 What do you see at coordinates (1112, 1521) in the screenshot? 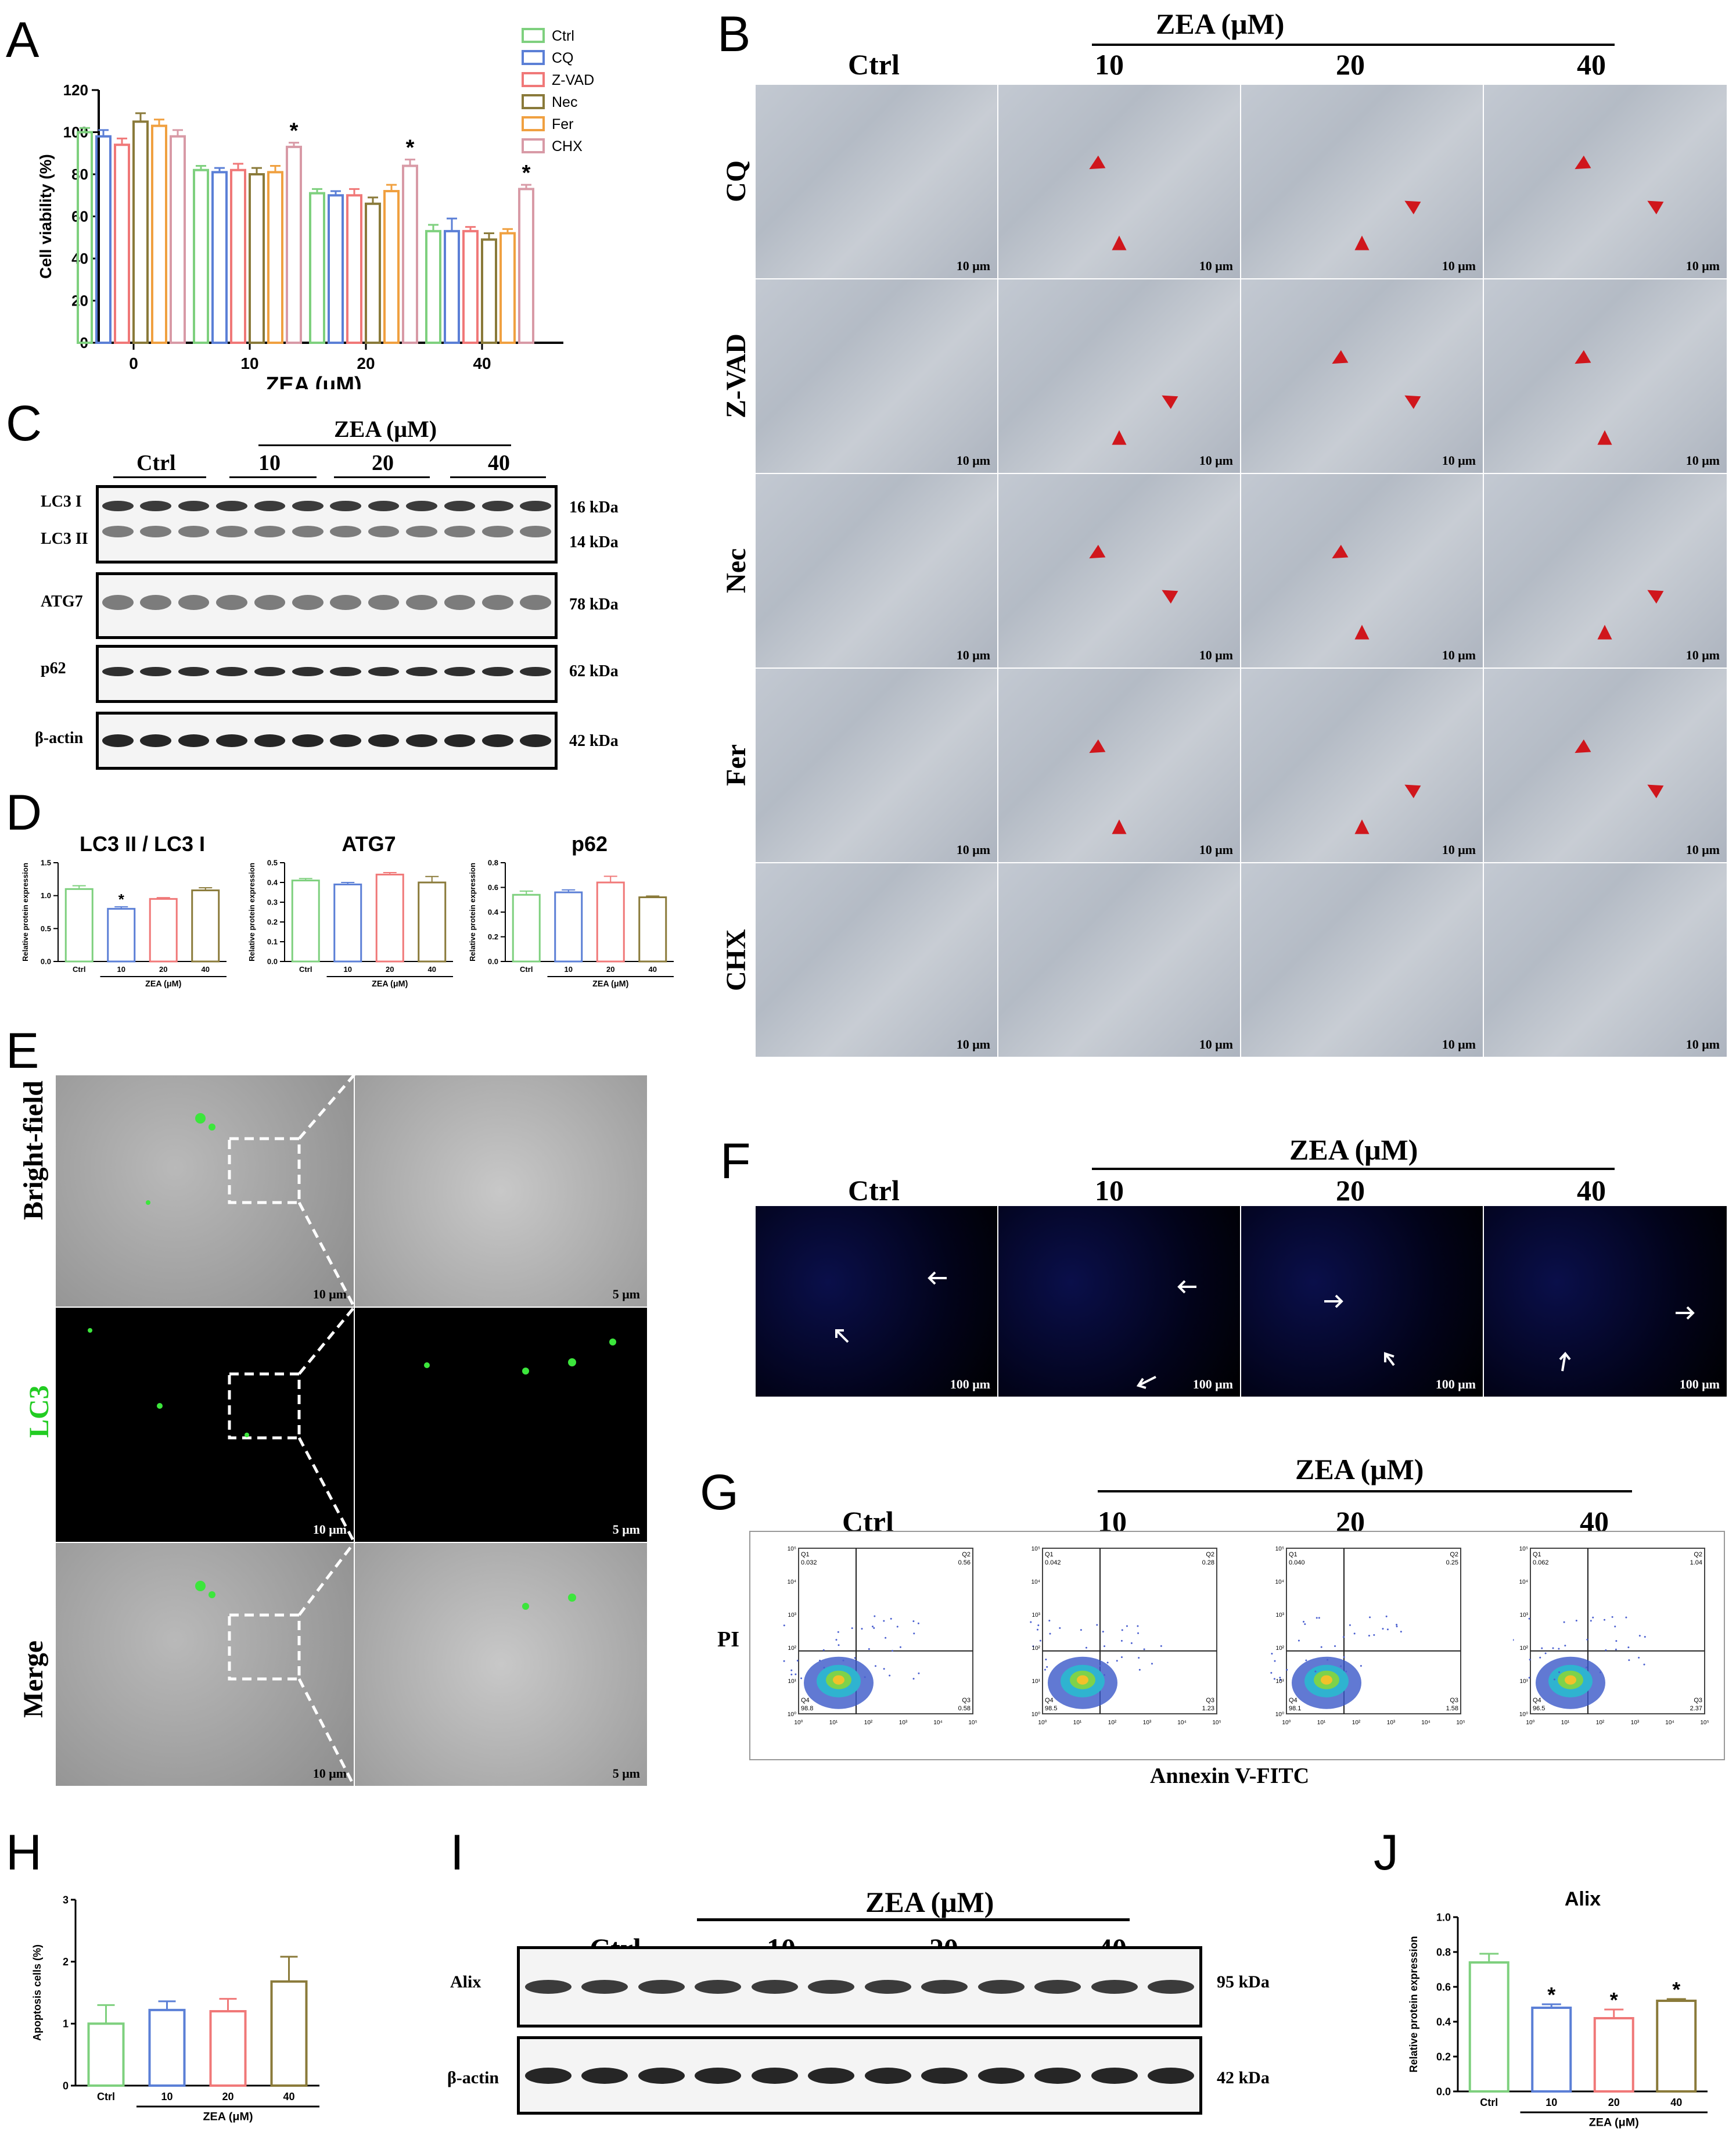
I see `g-col-10: 10` at bounding box center [1112, 1521].